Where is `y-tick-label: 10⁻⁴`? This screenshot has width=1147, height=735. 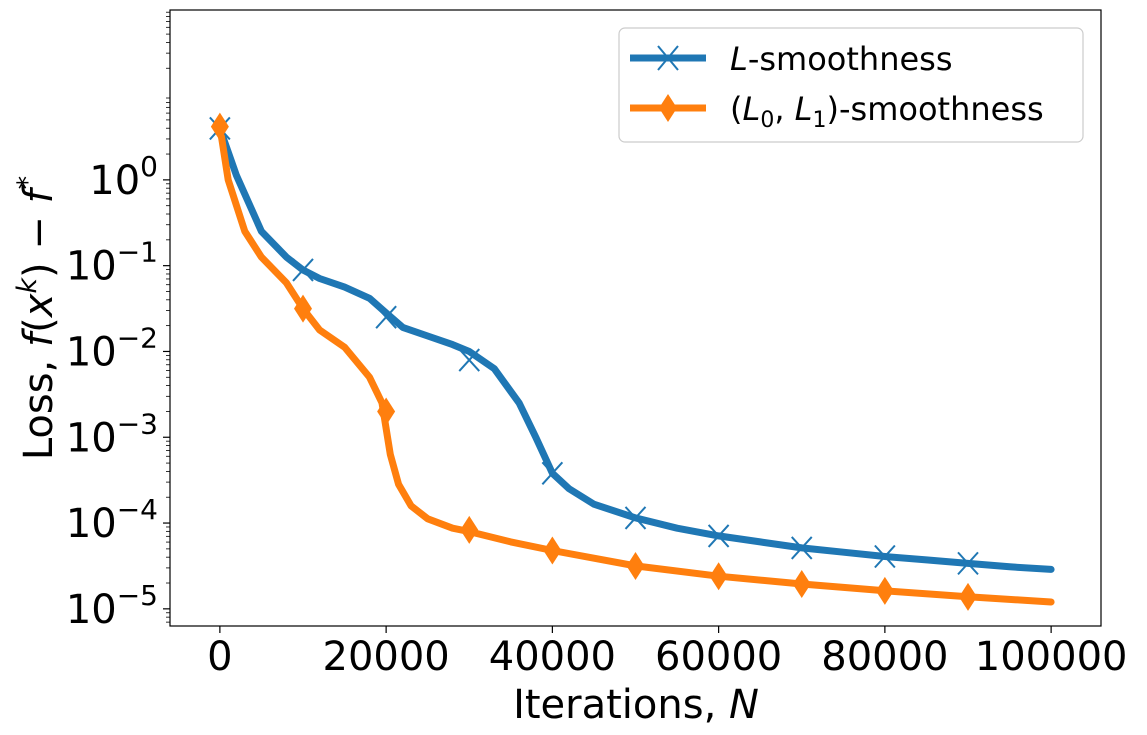
y-tick-label: 10⁻⁴ is located at coordinates (112, 520).